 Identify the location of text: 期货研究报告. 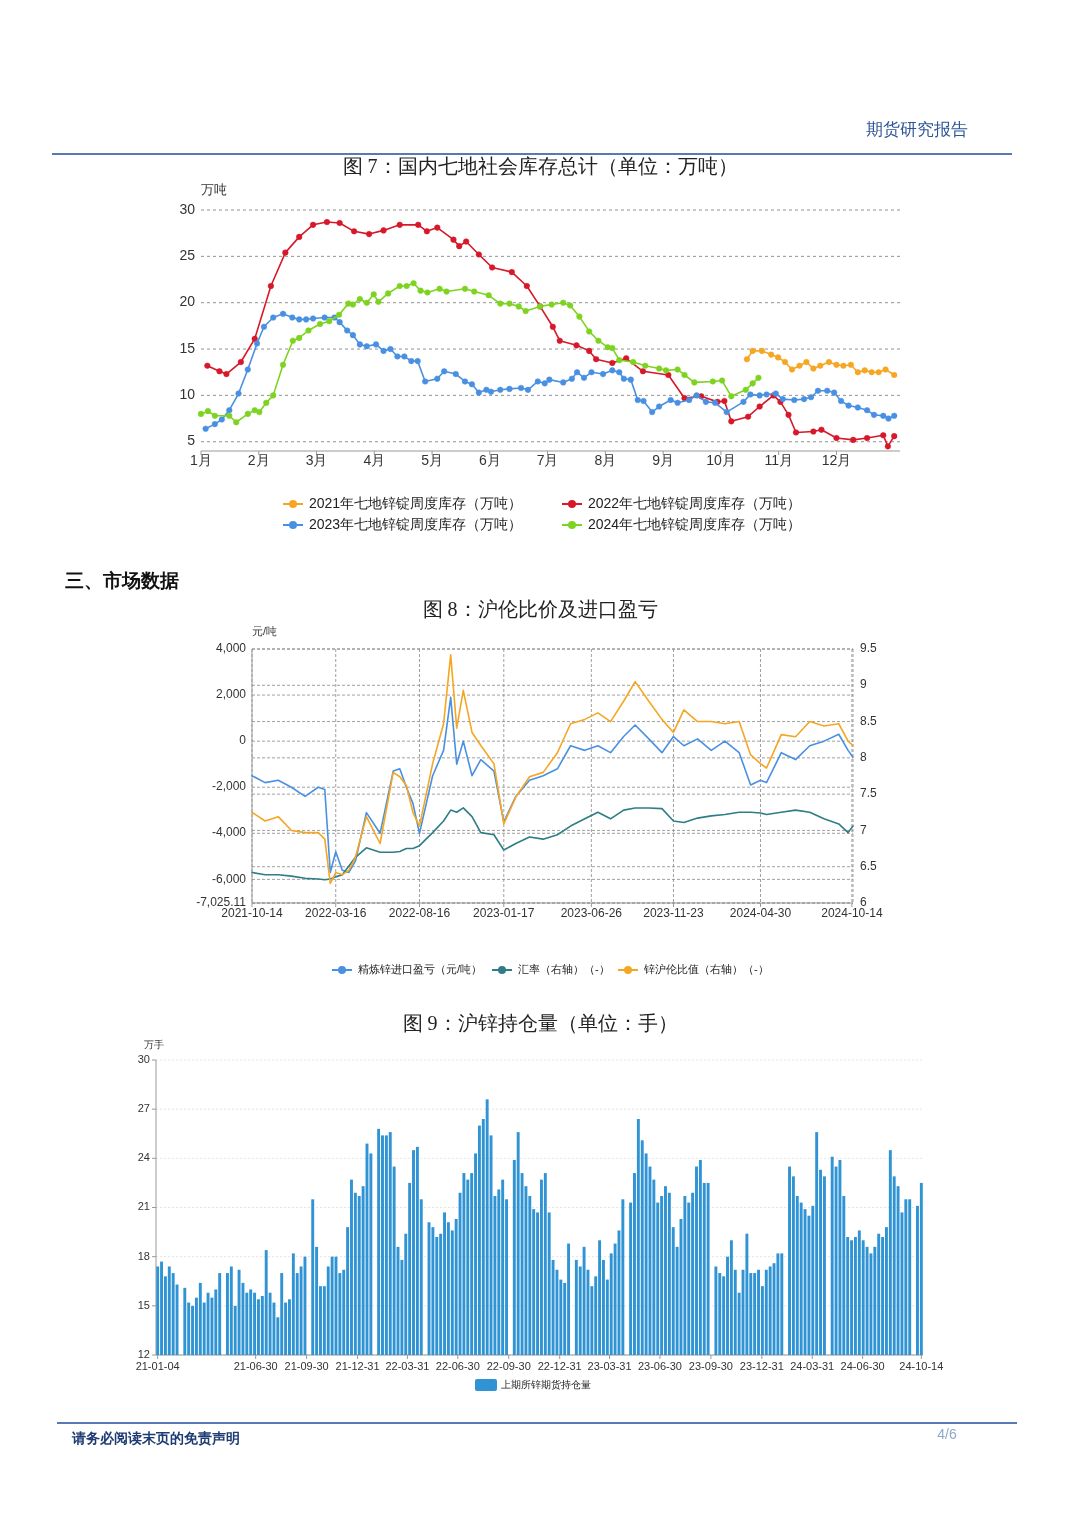
(917, 129).